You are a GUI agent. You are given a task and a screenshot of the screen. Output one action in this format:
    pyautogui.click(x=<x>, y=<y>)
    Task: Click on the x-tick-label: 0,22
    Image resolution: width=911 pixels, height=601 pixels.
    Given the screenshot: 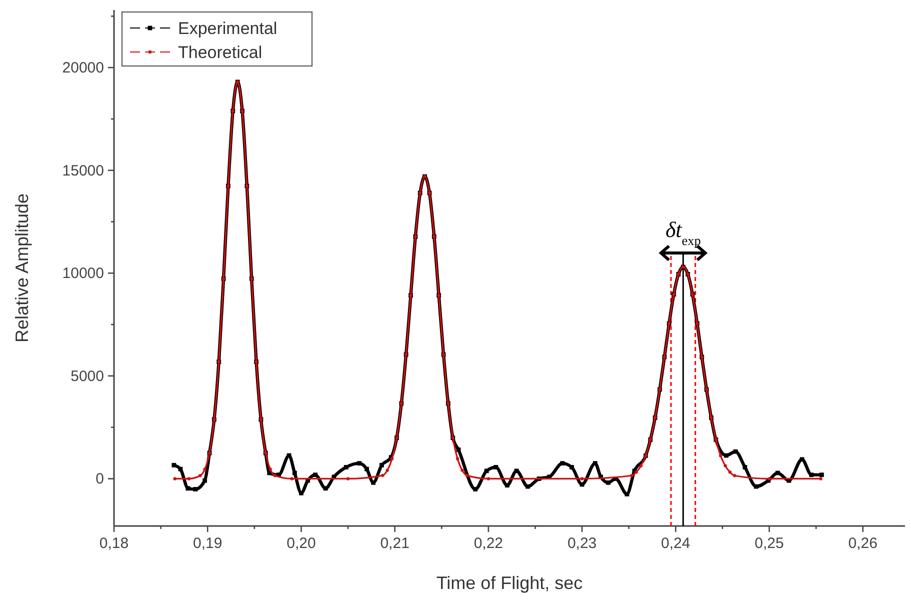 What is the action you would take?
    pyautogui.click(x=489, y=543)
    